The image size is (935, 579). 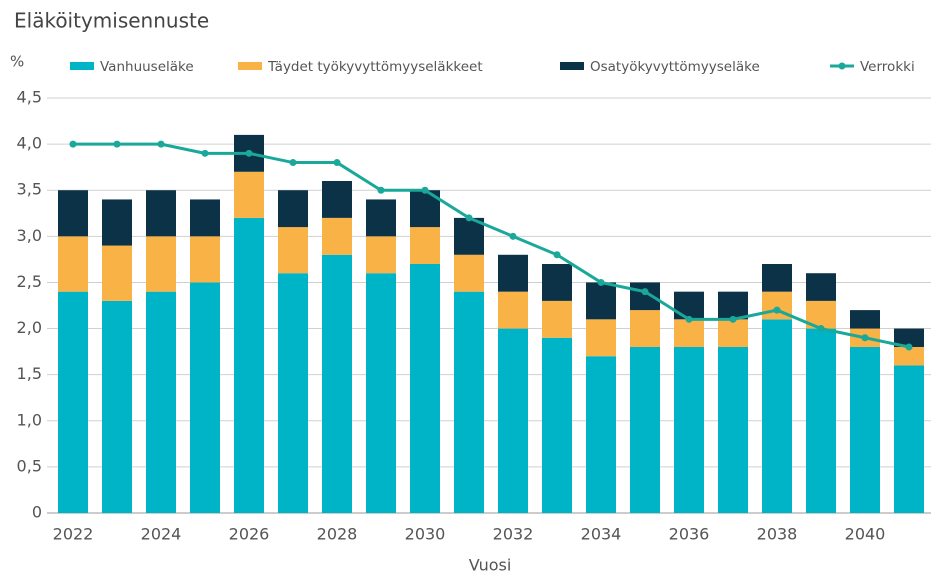 I want to click on y-tick-label: 4,5, so click(x=29, y=97).